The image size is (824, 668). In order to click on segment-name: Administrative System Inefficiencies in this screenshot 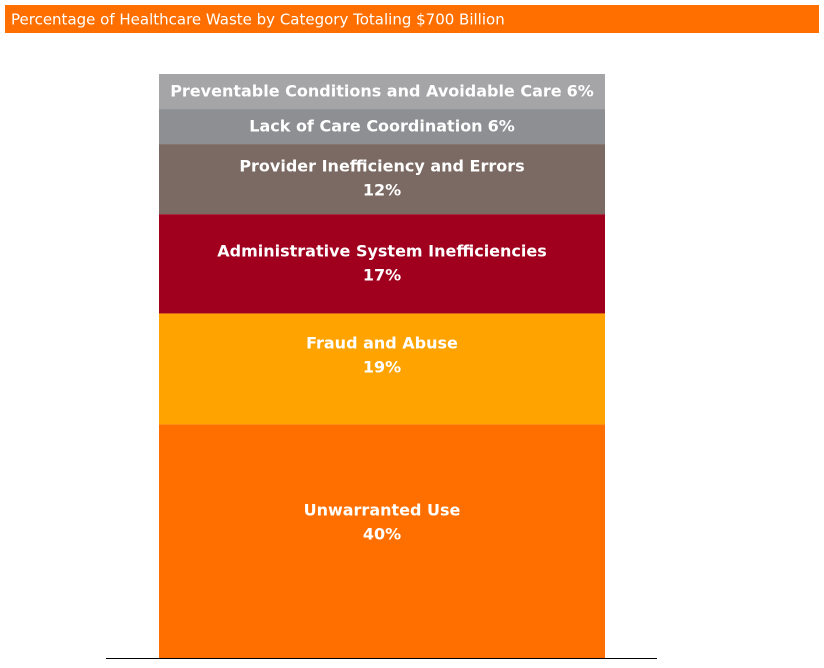, I will do `click(382, 250)`.